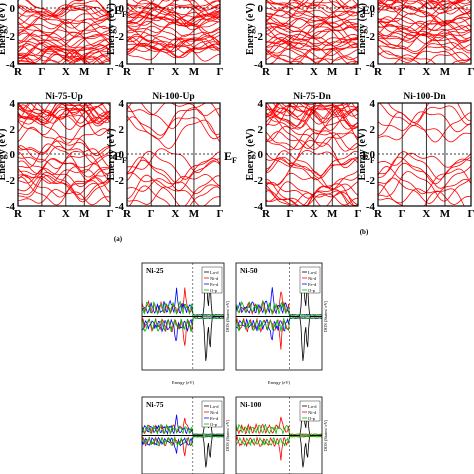 This screenshot has height=474, width=474. I want to click on part-label-b: (b), so click(364, 232).